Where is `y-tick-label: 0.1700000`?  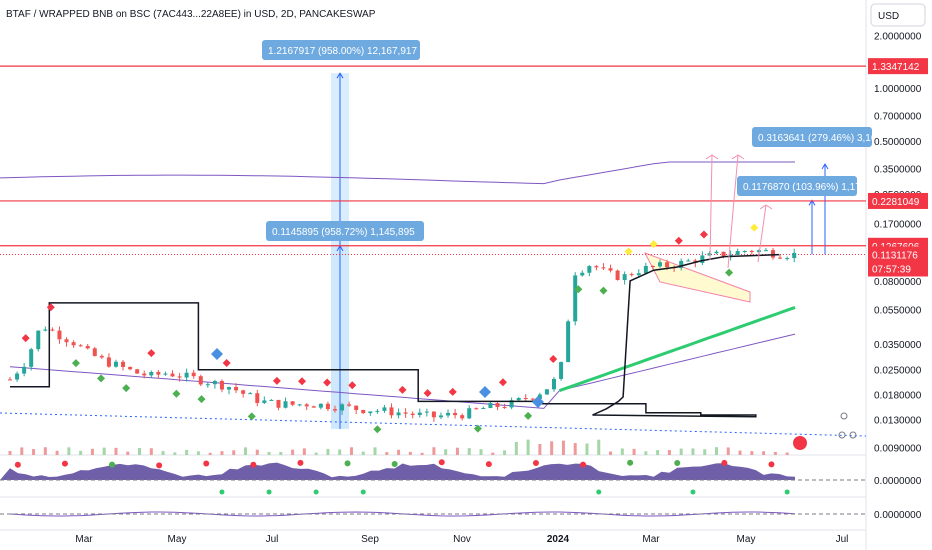 y-tick-label: 0.1700000 is located at coordinates (898, 224).